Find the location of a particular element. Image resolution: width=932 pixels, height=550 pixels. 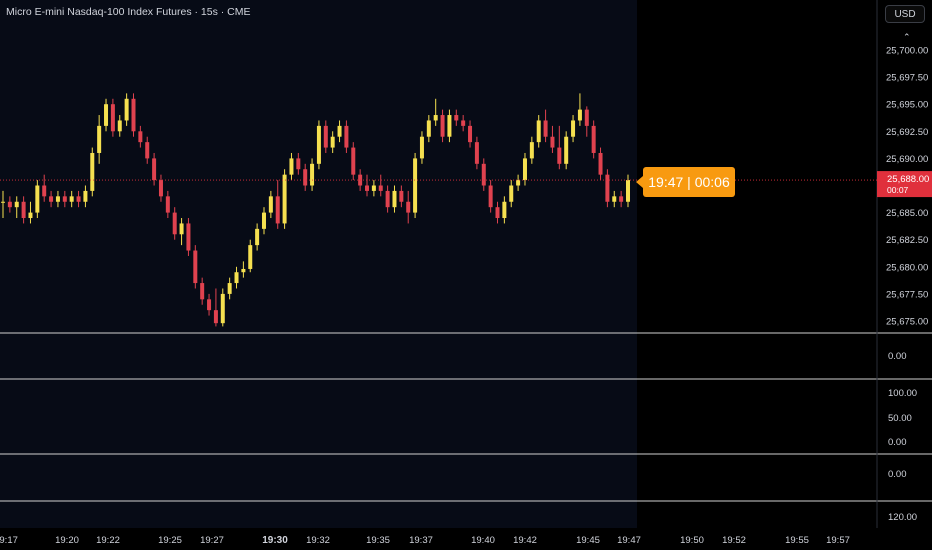

price-tick-label: 25,697.50 is located at coordinates (907, 78).